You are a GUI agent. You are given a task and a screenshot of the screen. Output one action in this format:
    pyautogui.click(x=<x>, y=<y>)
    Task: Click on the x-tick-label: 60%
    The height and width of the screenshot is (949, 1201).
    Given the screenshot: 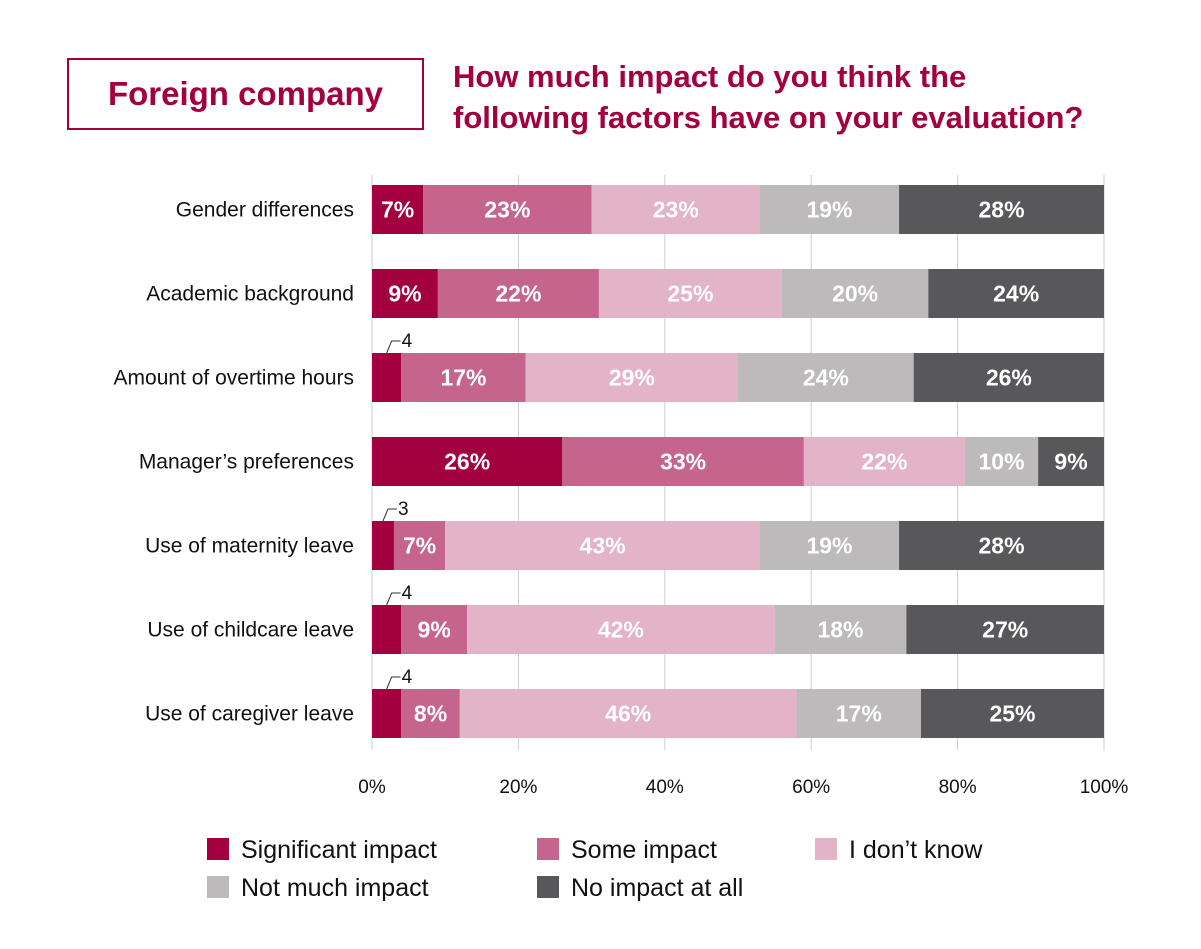 What is the action you would take?
    pyautogui.click(x=811, y=787)
    